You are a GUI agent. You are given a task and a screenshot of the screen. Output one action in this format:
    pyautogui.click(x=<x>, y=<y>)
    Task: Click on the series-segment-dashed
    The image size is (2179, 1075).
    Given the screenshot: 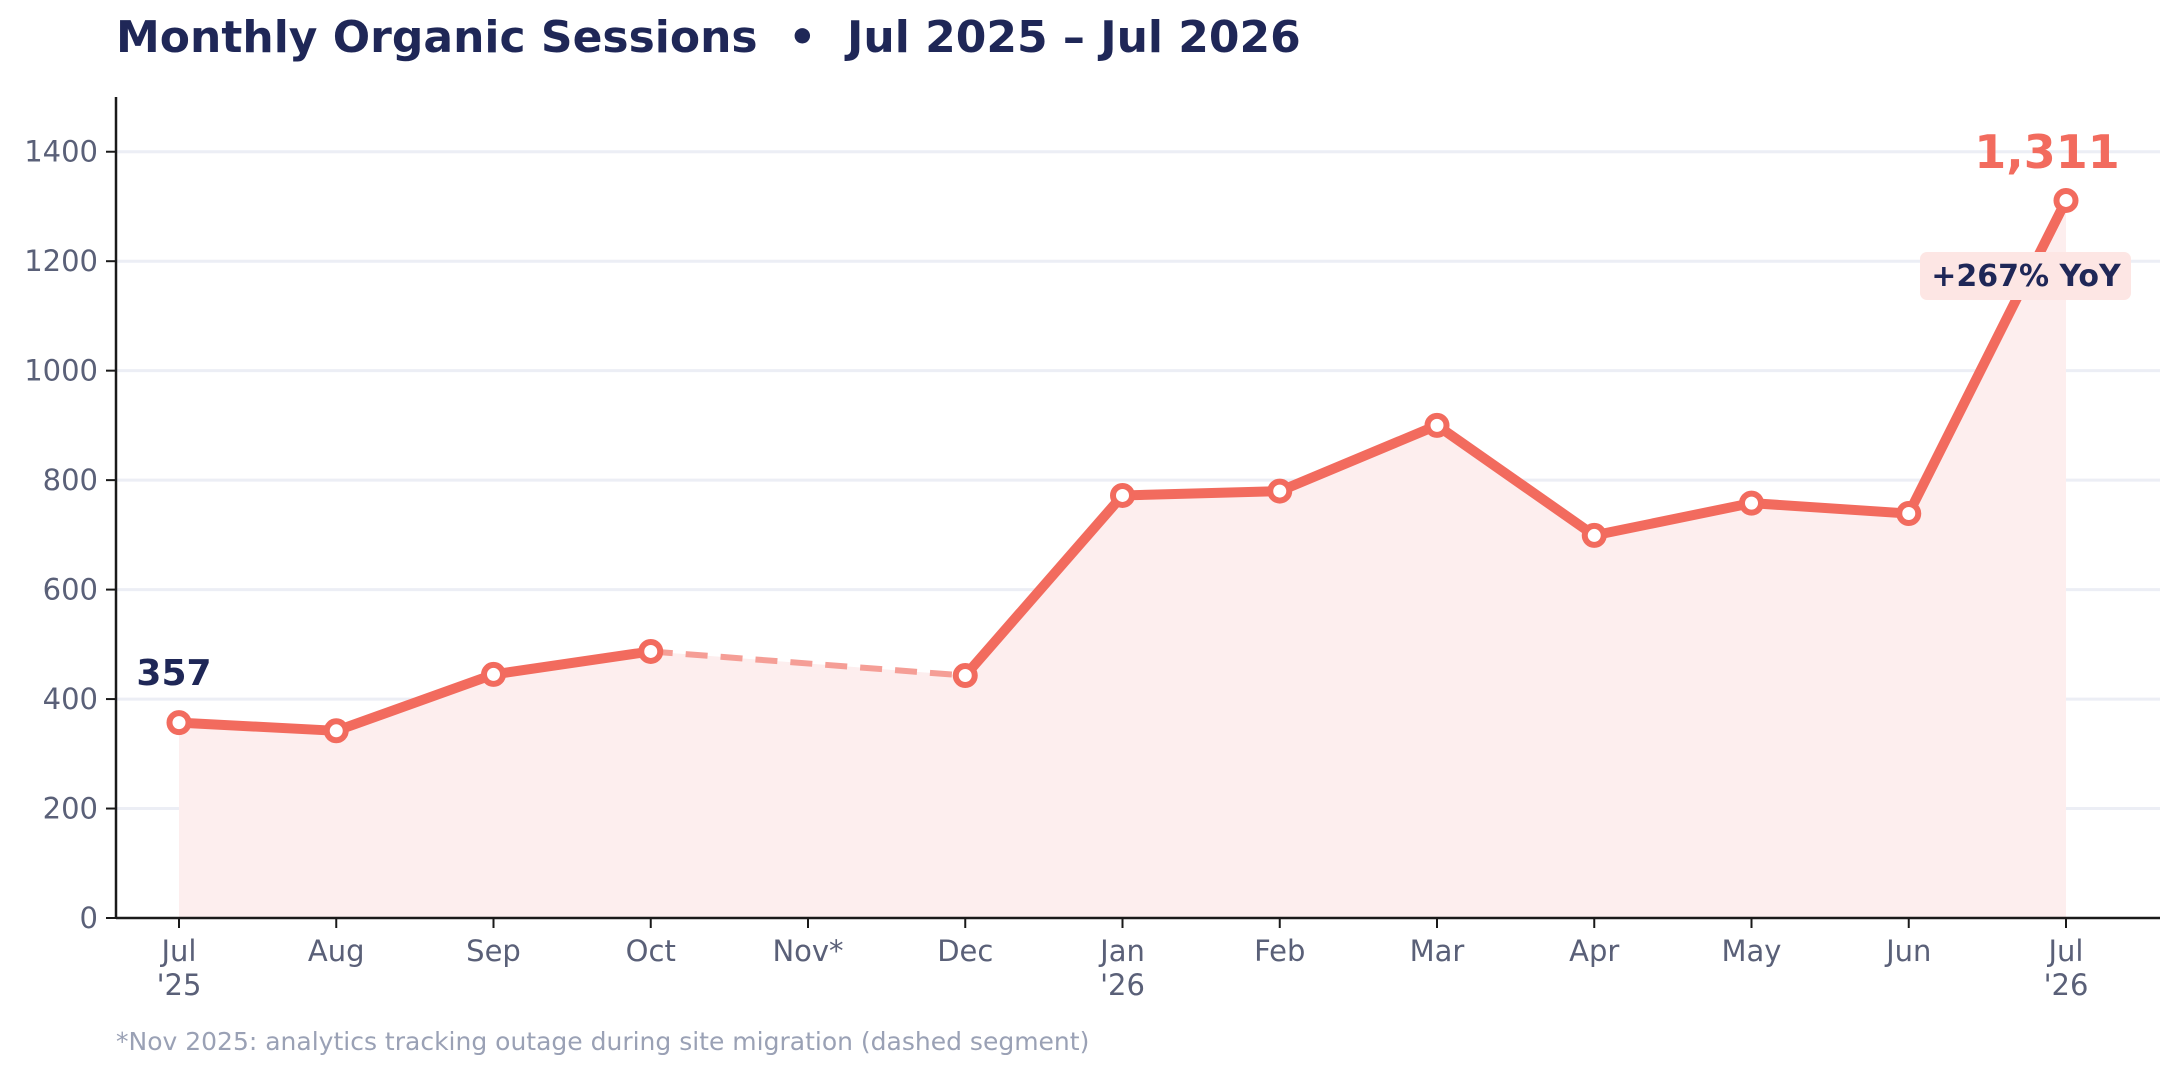 What is the action you would take?
    pyautogui.click(x=808, y=663)
    